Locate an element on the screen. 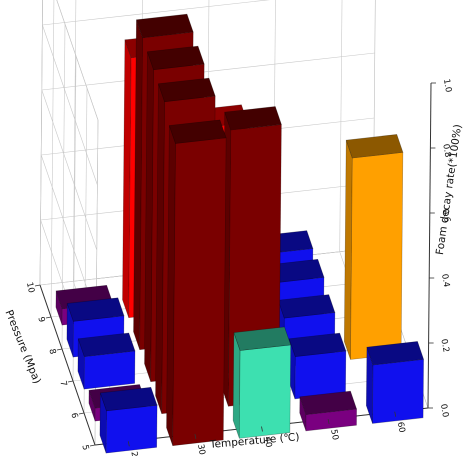 The height and width of the screenshot is (456, 473). x-tick-label: 20 is located at coordinates (134, 453).